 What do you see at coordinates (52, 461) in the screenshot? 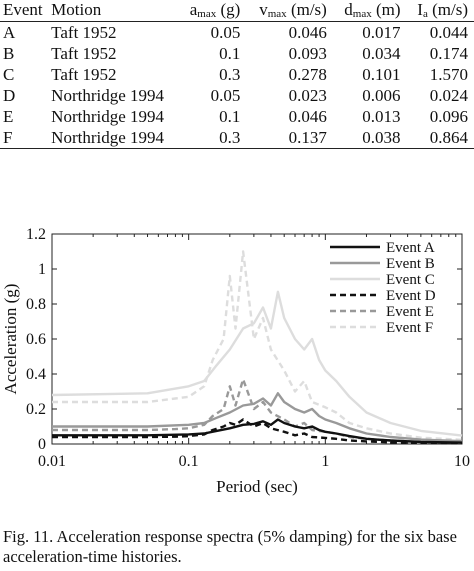
I see `x-tick-label: 0.01` at bounding box center [52, 461].